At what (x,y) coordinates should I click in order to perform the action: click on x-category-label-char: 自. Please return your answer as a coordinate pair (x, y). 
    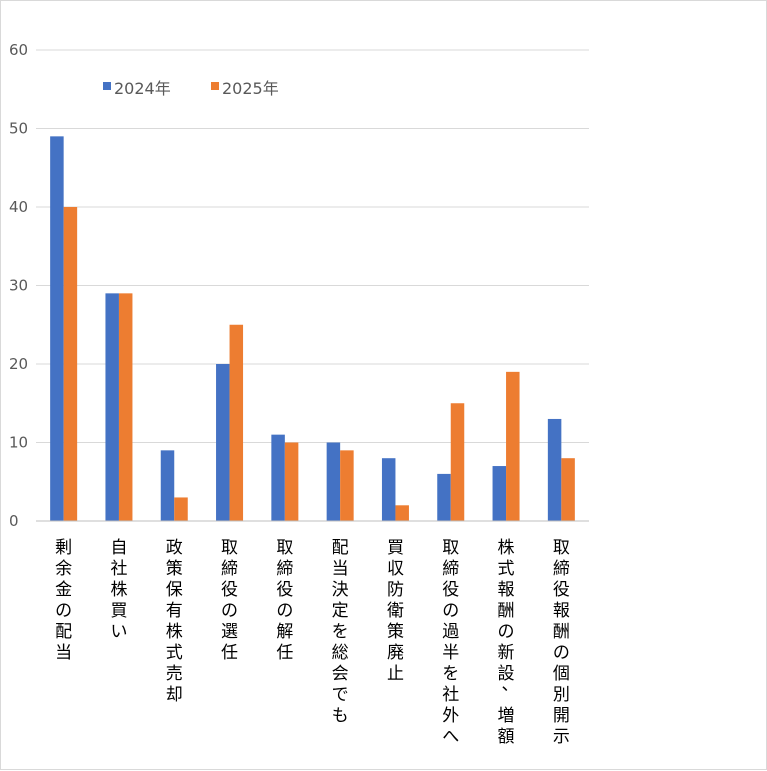
    Looking at the image, I should click on (118, 548).